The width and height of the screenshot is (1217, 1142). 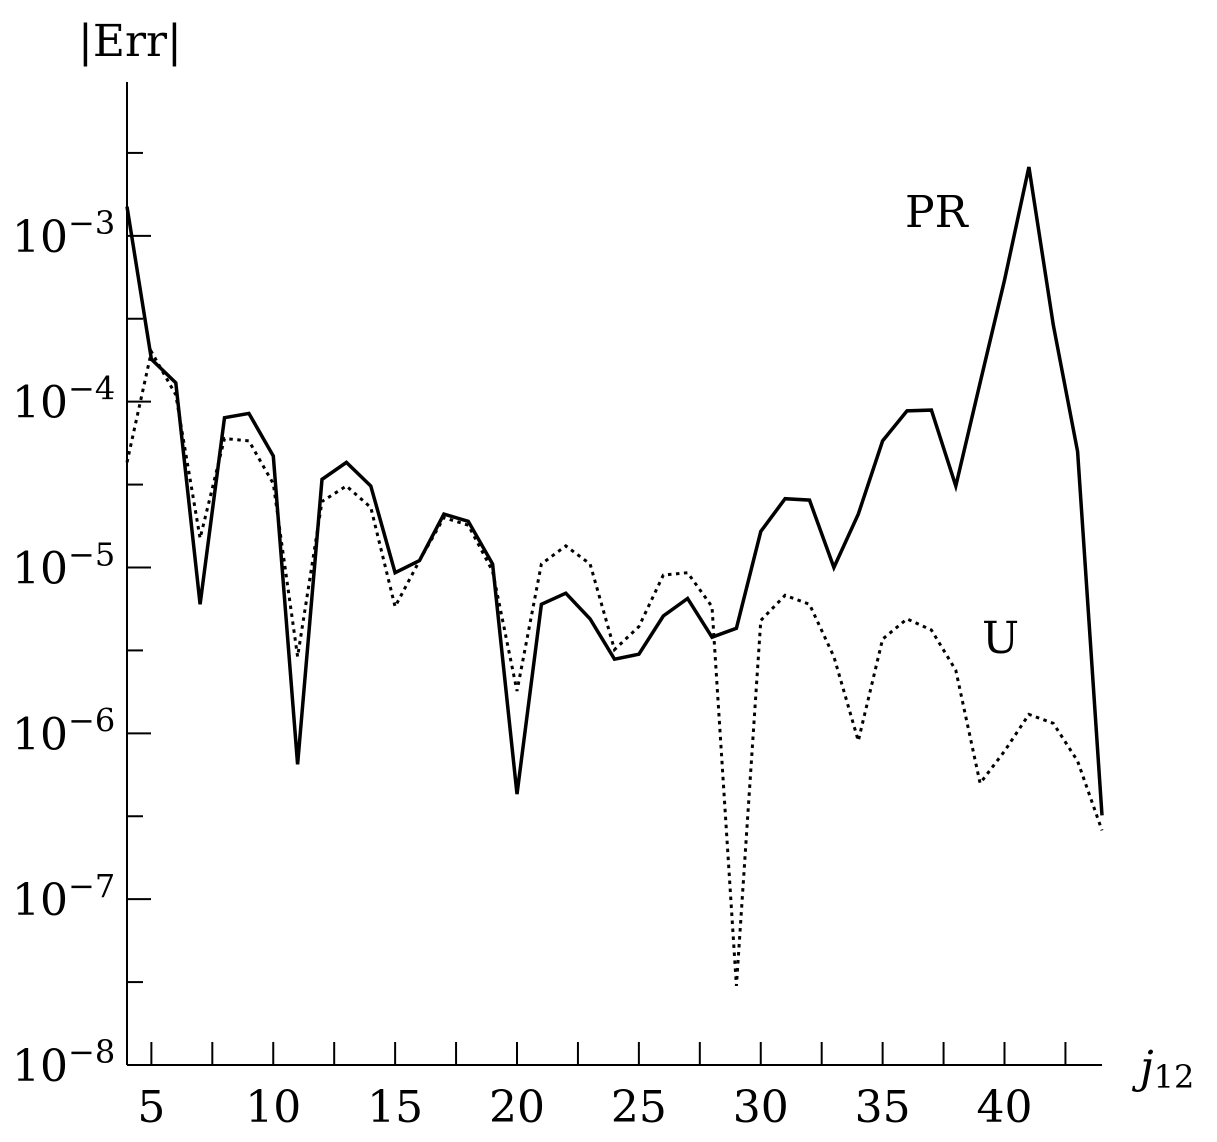 I want to click on x-tick-label: 25, so click(x=639, y=1107).